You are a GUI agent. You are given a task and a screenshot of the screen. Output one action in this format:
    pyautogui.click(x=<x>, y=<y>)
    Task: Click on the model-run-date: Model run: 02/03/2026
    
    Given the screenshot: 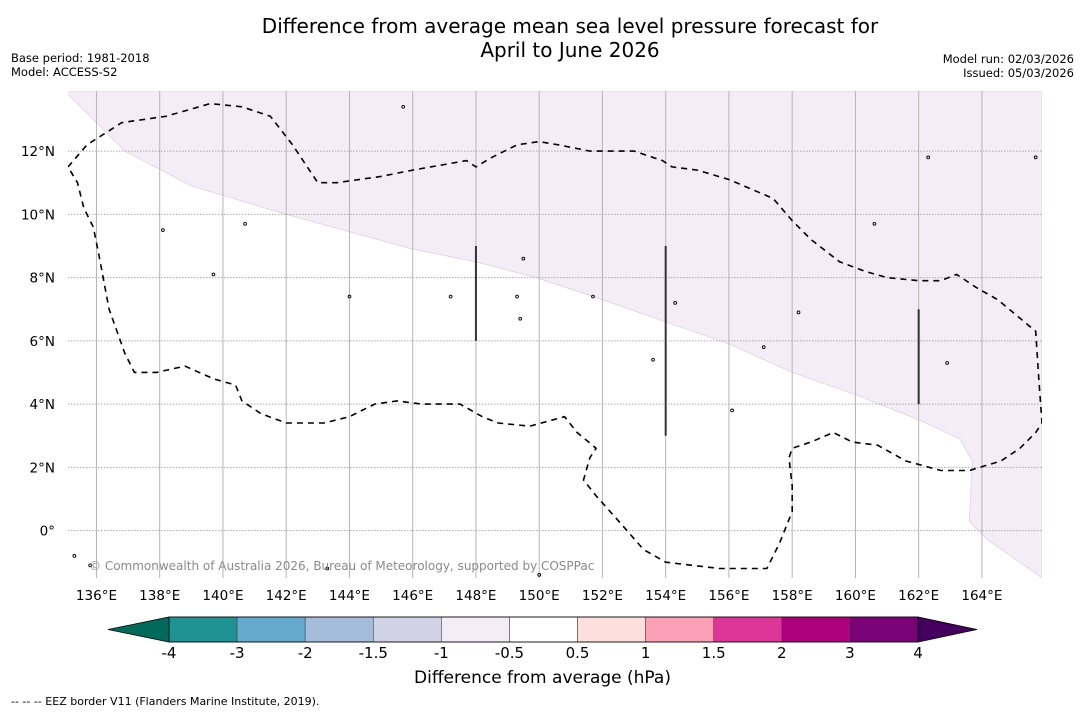 What is the action you would take?
    pyautogui.click(x=1008, y=59)
    